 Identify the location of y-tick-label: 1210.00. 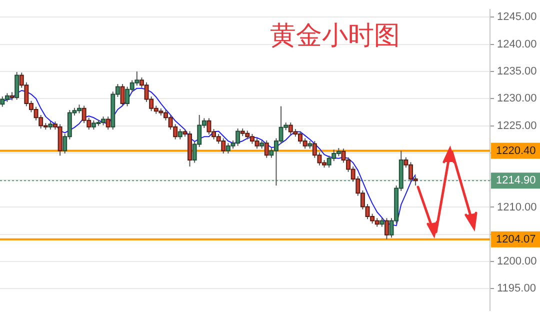
(517, 207).